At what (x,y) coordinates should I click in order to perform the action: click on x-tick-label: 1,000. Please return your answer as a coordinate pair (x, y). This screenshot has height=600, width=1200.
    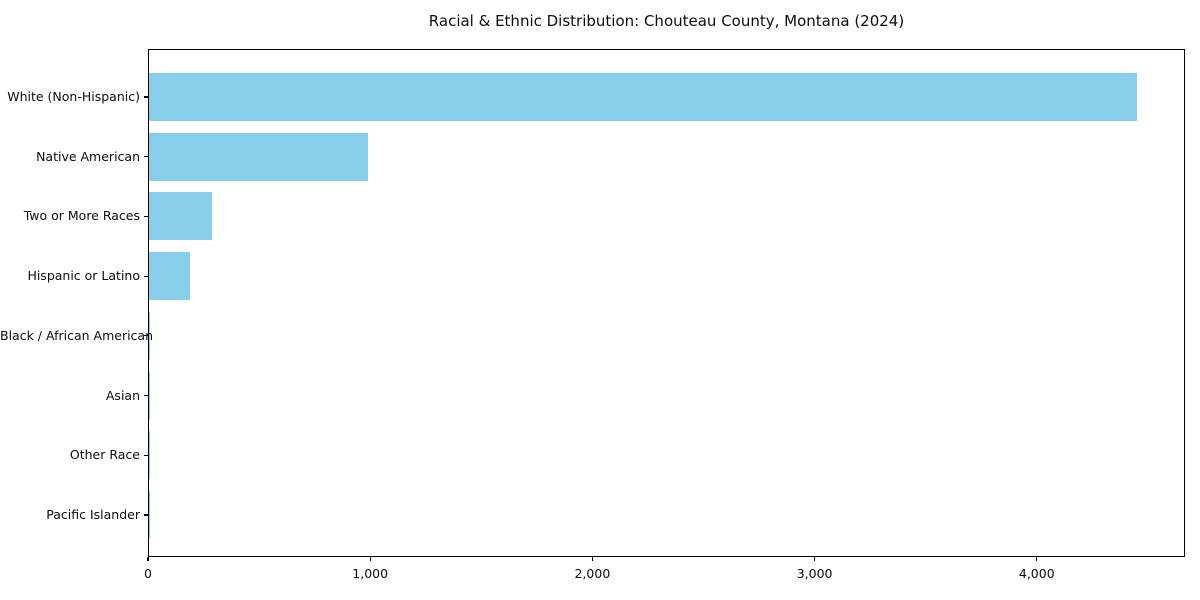
    Looking at the image, I should click on (370, 573).